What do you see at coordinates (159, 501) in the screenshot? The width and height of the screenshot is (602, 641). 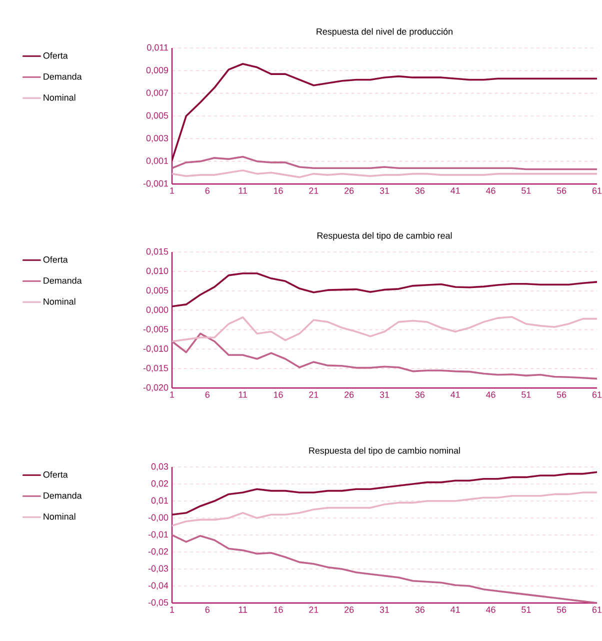 I see `y-tick-label: 0,01` at bounding box center [159, 501].